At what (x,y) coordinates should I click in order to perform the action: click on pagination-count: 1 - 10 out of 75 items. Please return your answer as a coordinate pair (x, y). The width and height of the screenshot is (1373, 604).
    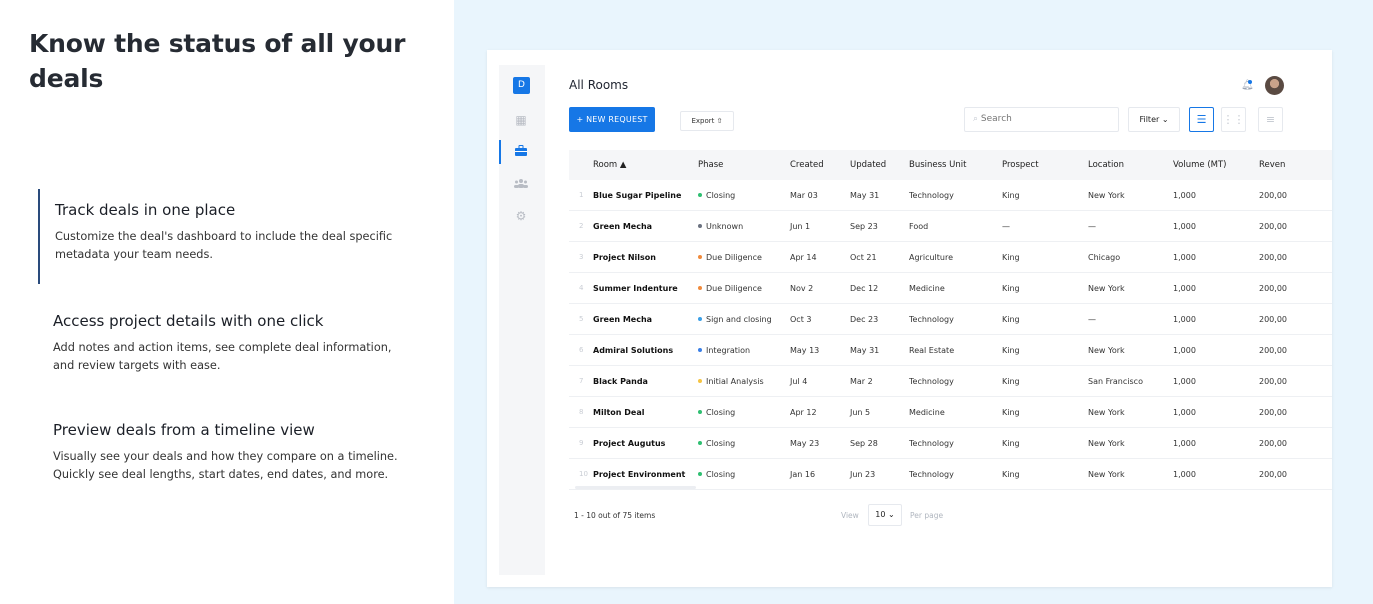
    Looking at the image, I should click on (615, 515).